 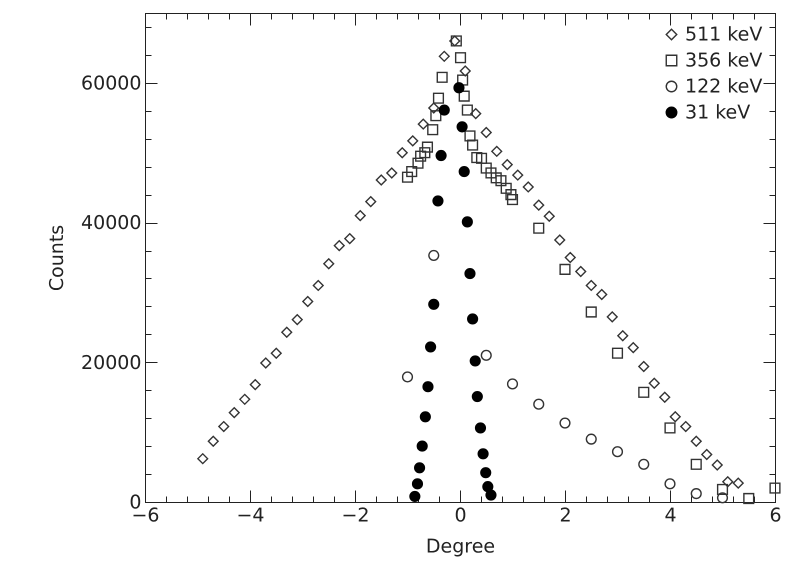 I want to click on y-axis-title: Counts, so click(x=57, y=258).